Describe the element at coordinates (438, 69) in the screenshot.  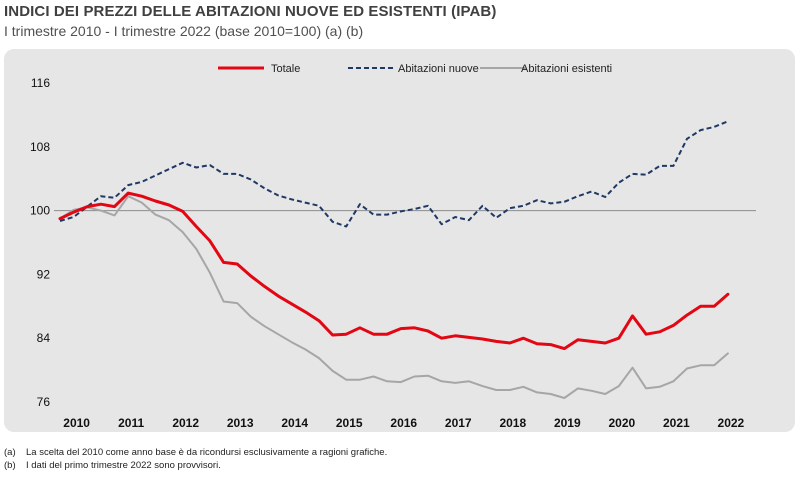
I see `legend-label: Abitazioni nuove` at that location.